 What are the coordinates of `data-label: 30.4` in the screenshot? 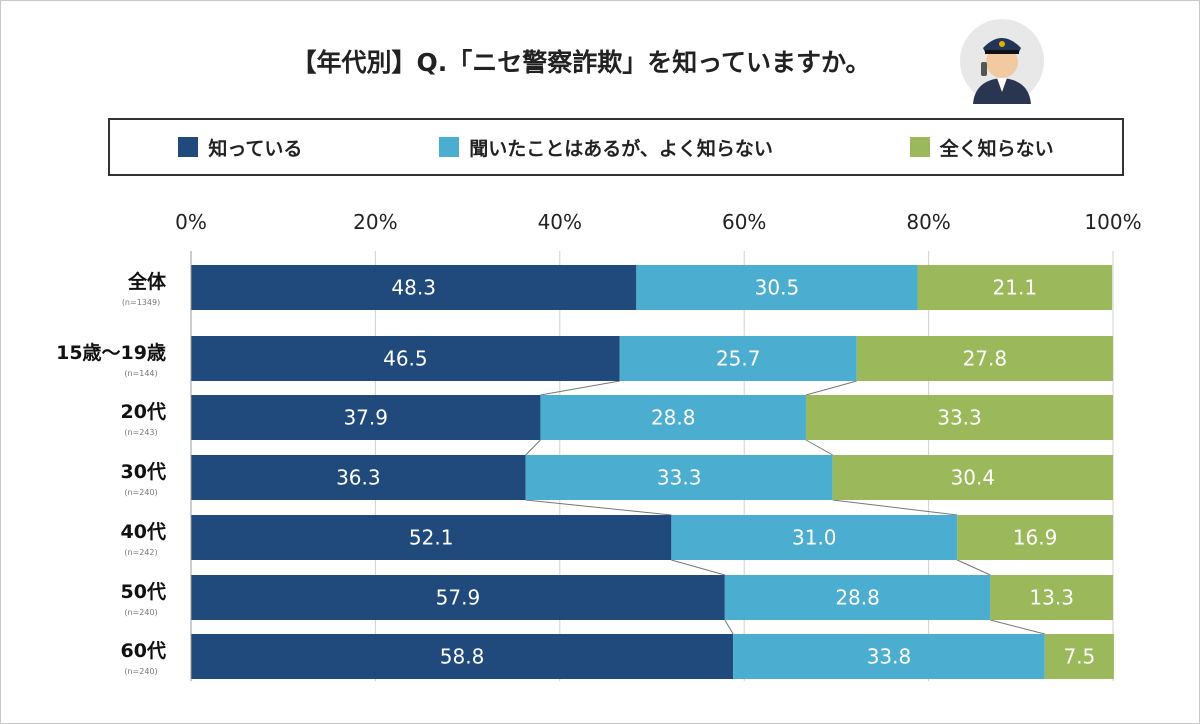 It's located at (973, 478).